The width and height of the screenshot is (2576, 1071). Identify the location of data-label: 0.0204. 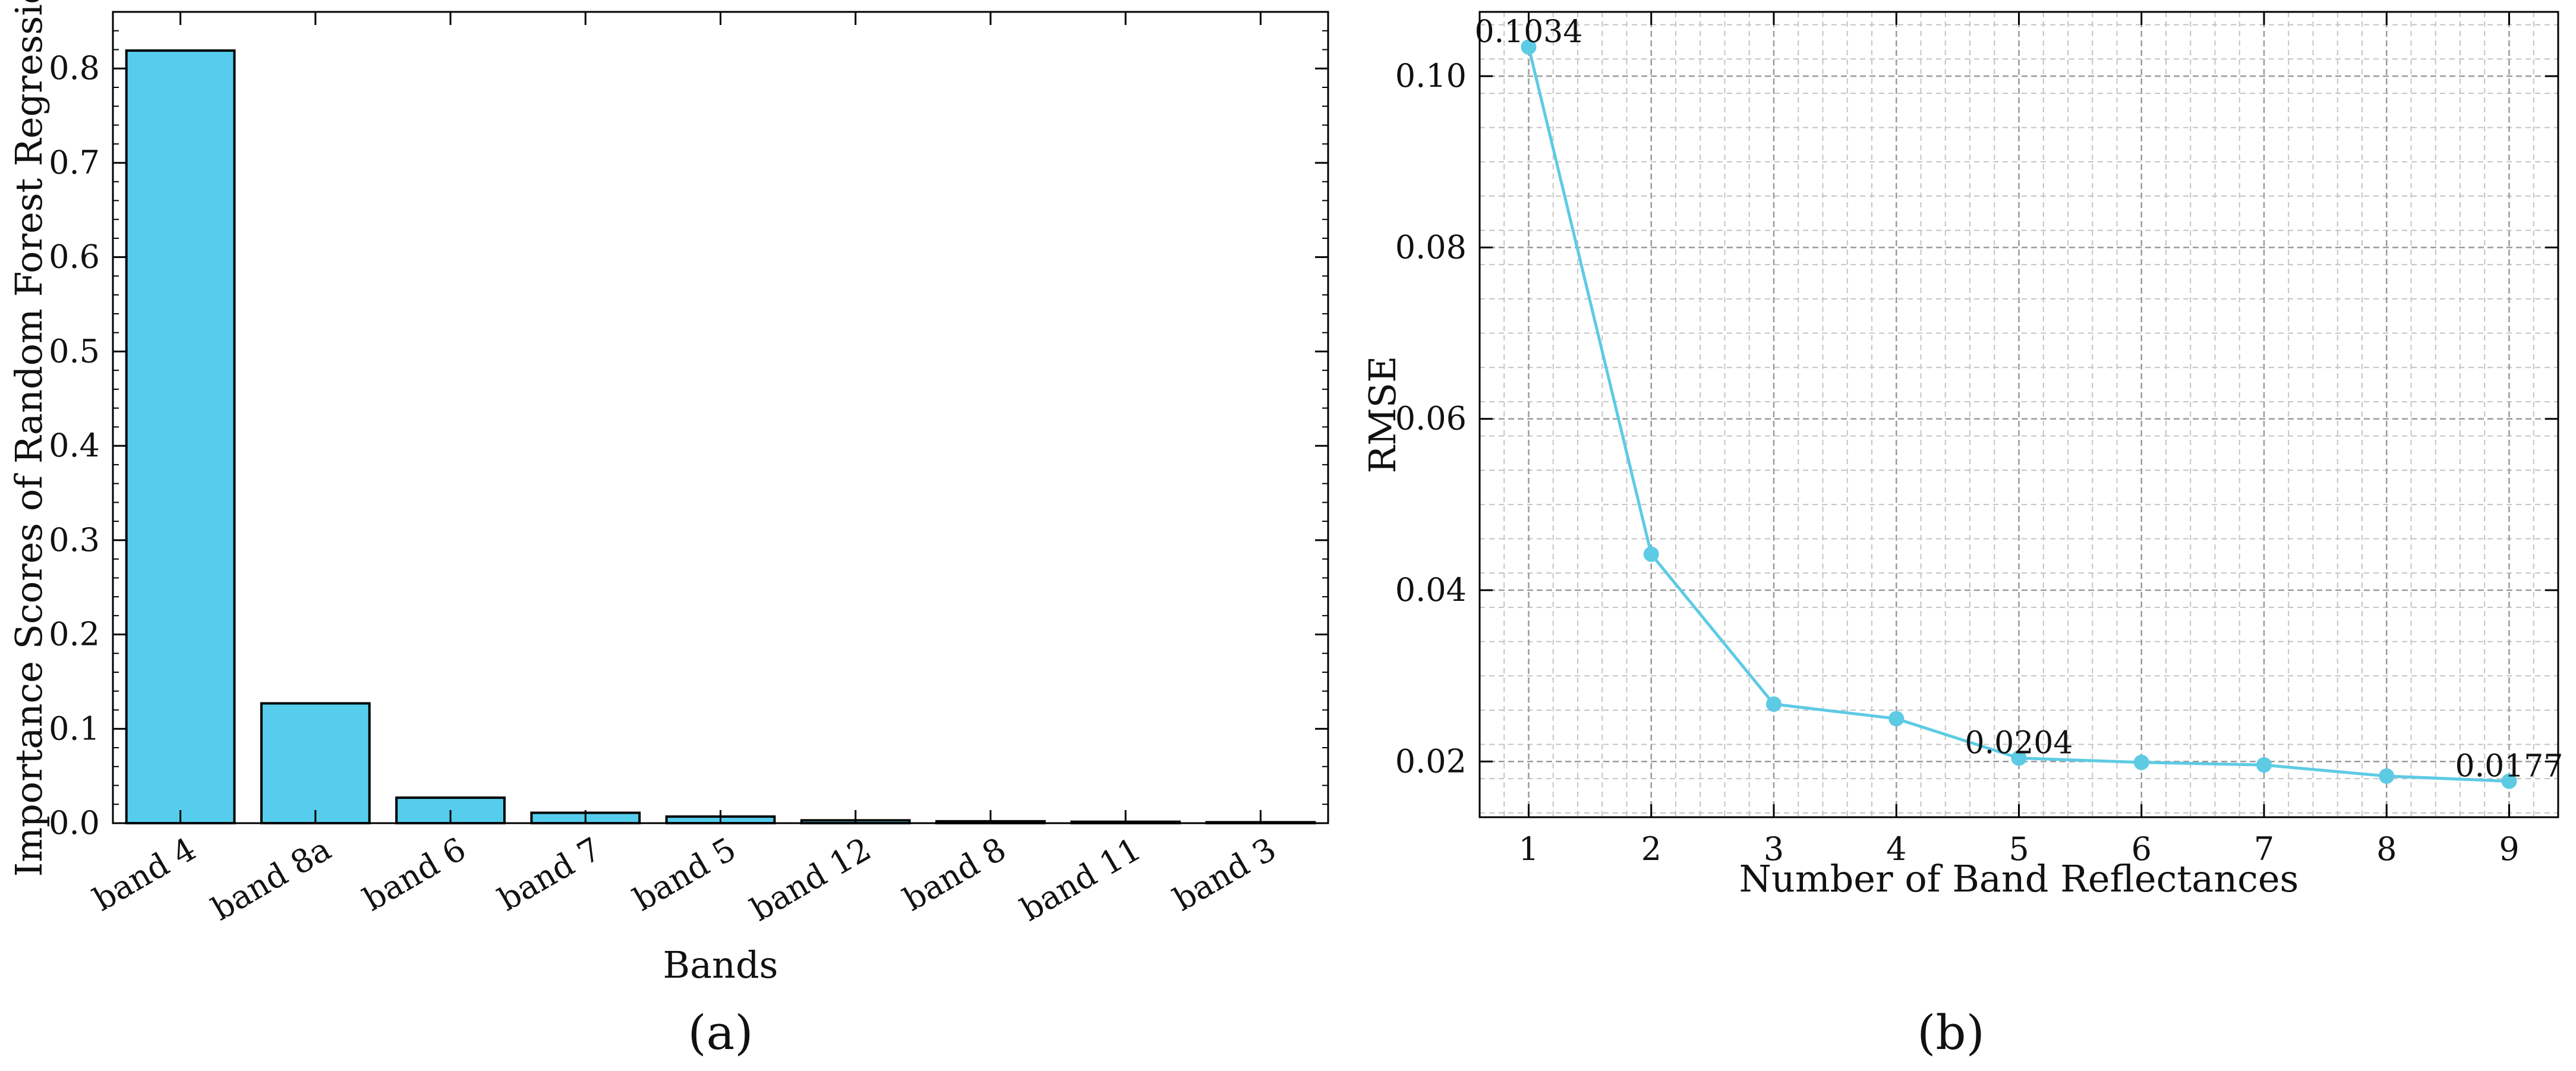
(2019, 743).